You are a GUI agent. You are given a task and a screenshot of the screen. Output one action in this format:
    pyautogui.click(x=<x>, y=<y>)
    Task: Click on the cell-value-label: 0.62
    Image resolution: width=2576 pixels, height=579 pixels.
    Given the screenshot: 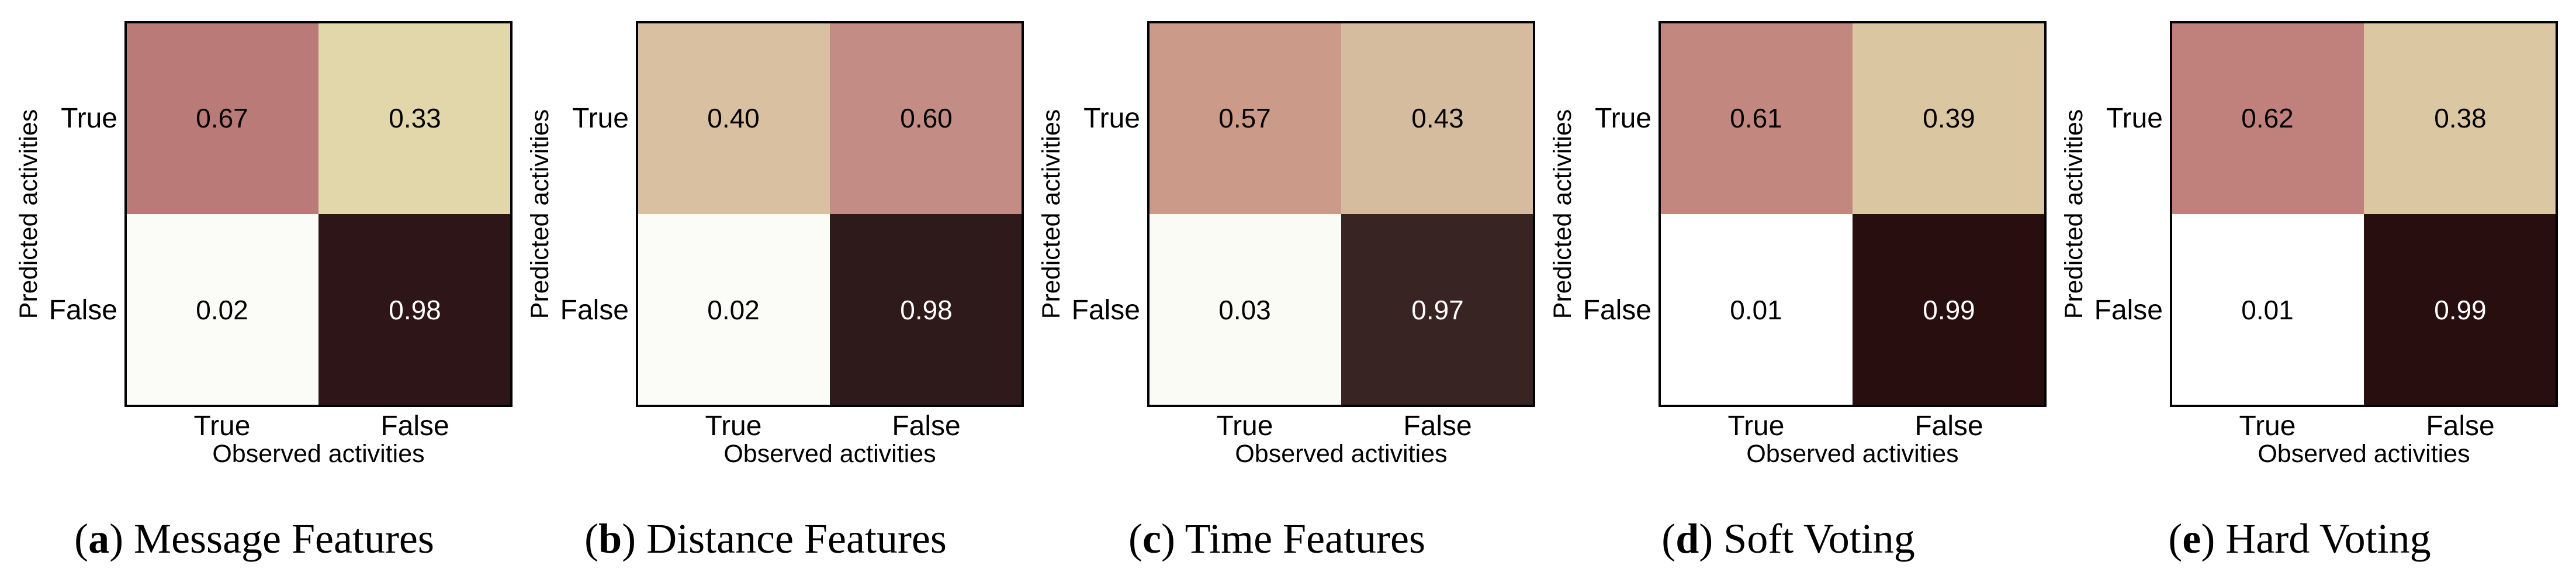 What is the action you would take?
    pyautogui.click(x=2268, y=118)
    